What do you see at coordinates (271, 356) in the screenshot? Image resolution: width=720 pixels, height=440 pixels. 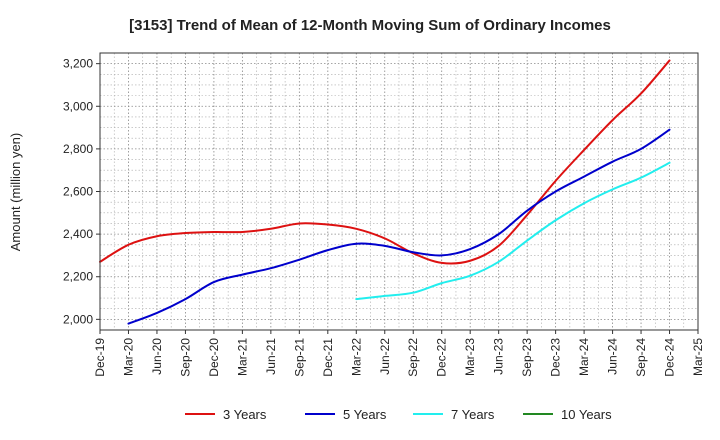 I see `x-tick-label: Jun-21` at bounding box center [271, 356].